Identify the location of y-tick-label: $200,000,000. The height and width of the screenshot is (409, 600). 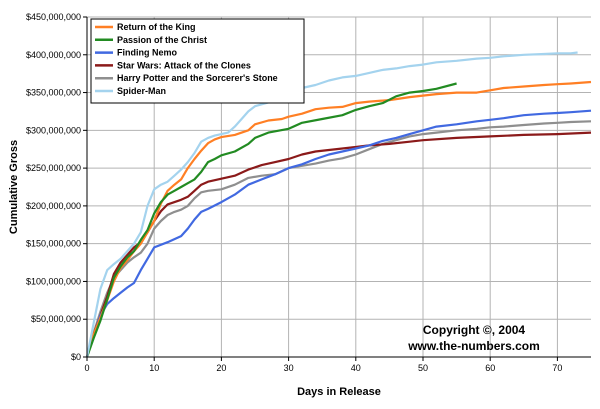
(53, 206).